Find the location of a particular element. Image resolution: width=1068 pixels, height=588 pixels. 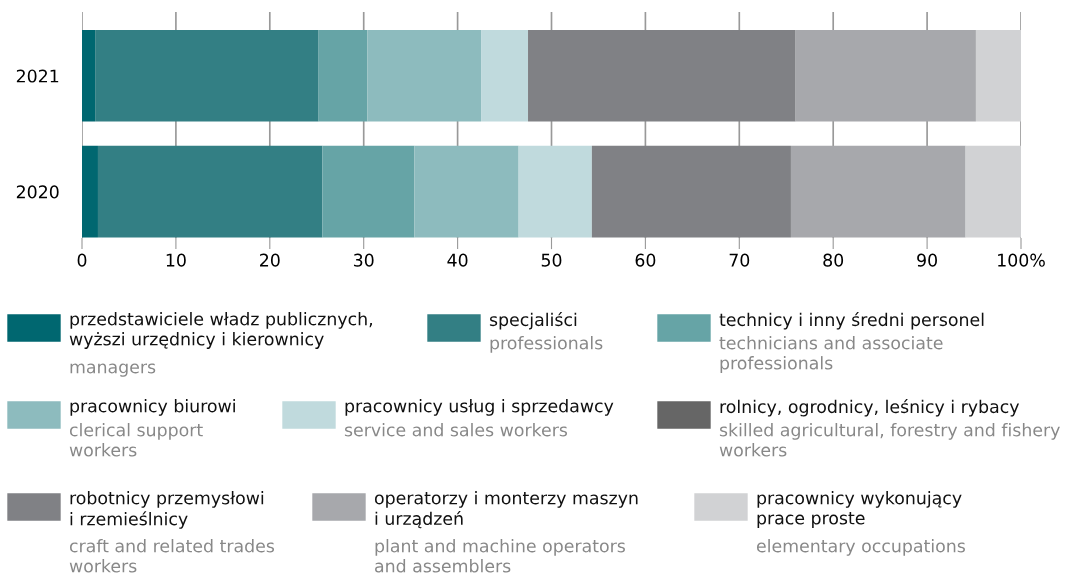

x-tick-label: 20 is located at coordinates (270, 260).